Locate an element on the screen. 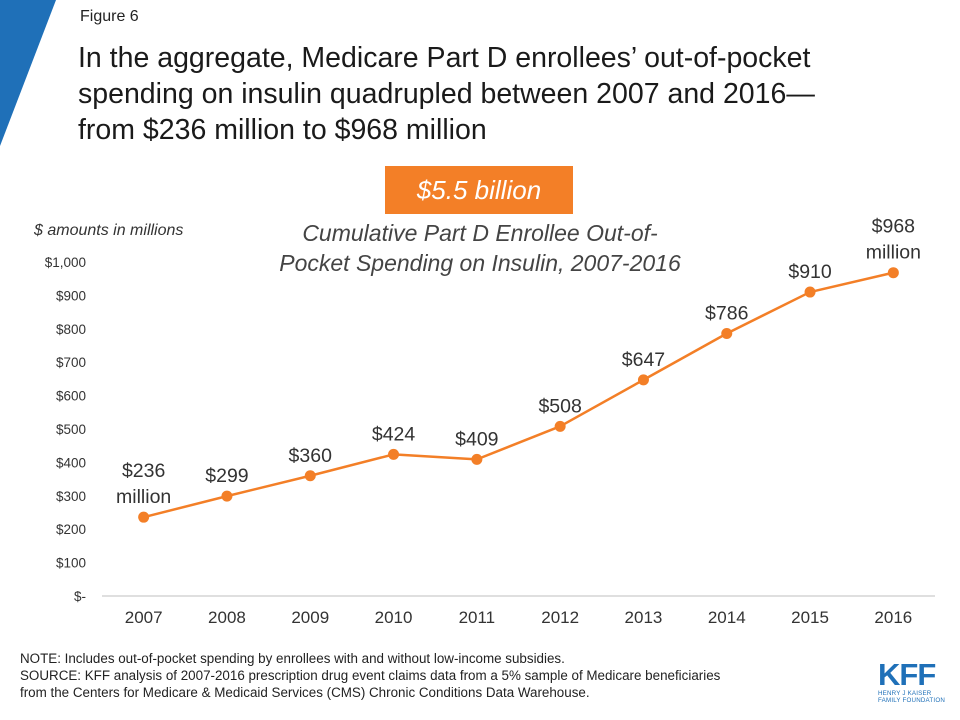 This screenshot has height=720, width=960. data-label: $786 is located at coordinates (726, 313).